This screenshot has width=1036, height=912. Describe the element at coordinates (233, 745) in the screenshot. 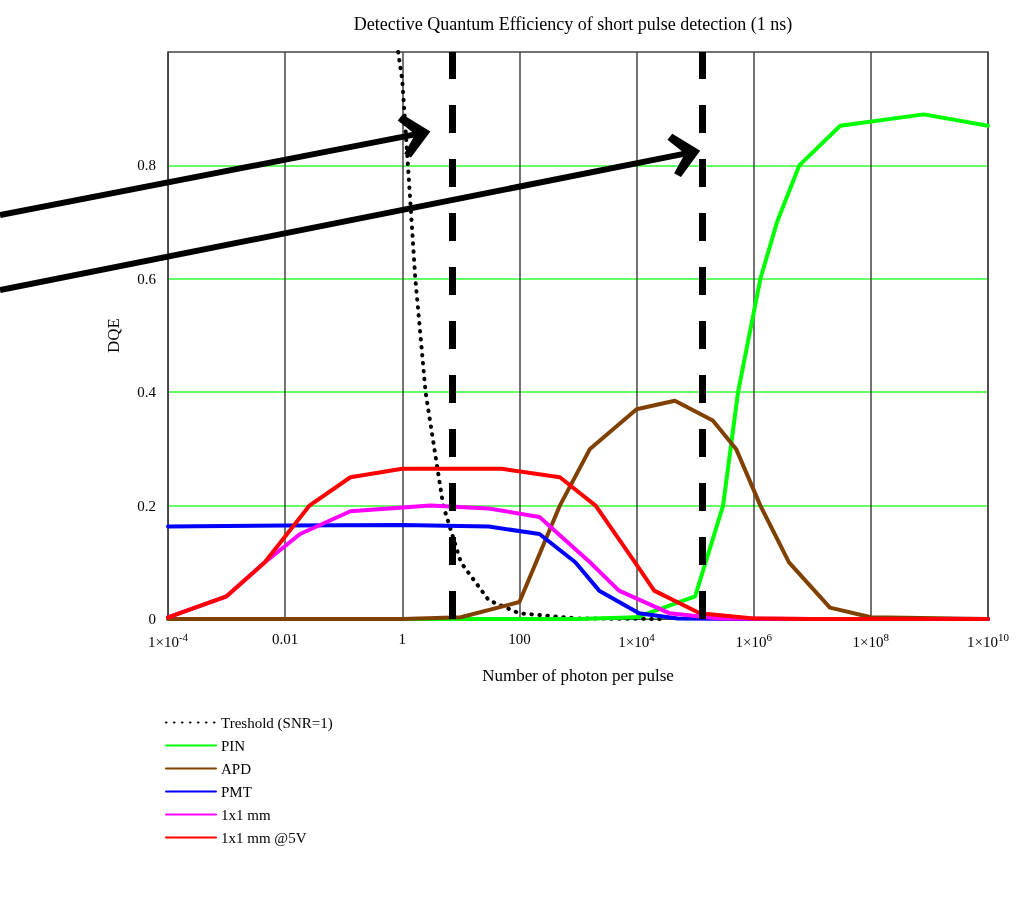

I see `legend-label: PIN` at that location.